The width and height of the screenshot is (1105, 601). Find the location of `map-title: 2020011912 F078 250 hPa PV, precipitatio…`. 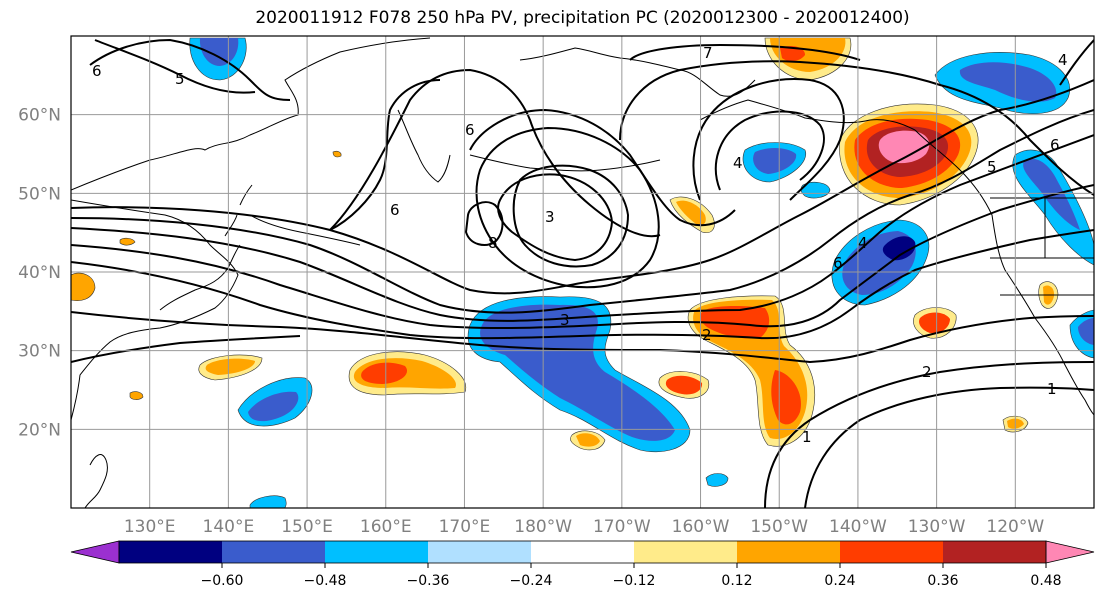

map-title: 2020011912 F078 250 hPa PV, precipitatio… is located at coordinates (582, 18).